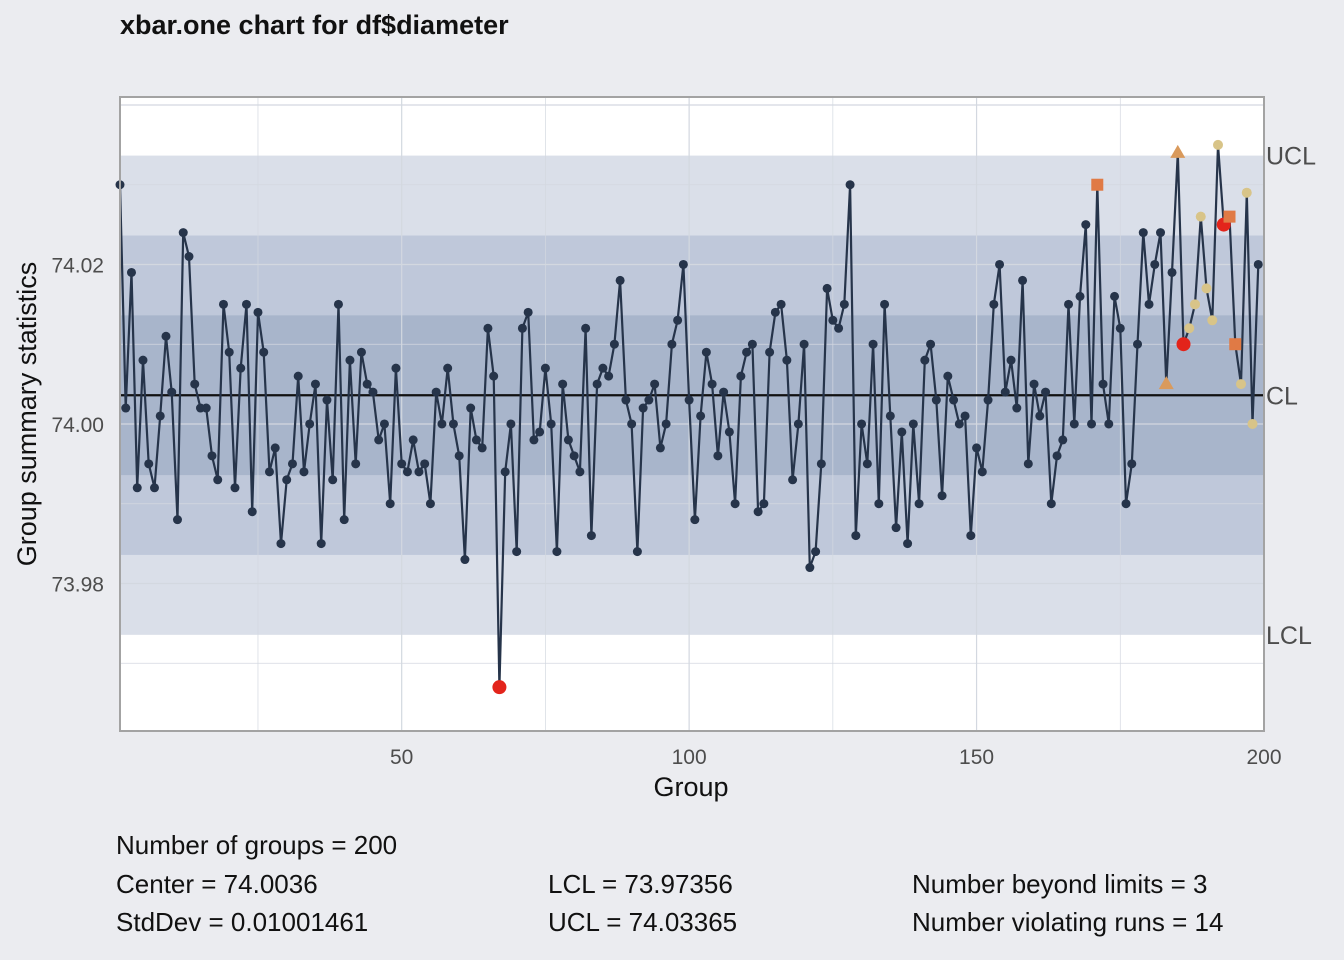 This screenshot has height=960, width=1344. What do you see at coordinates (689, 757) in the screenshot?
I see `x-tick-label: 100` at bounding box center [689, 757].